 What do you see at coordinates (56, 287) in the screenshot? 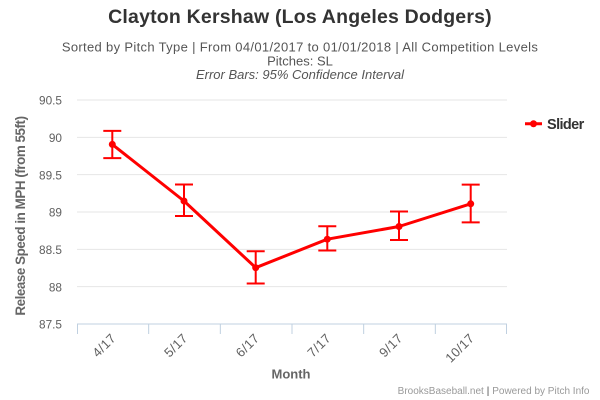
I see `svg-text: 88` at bounding box center [56, 287].